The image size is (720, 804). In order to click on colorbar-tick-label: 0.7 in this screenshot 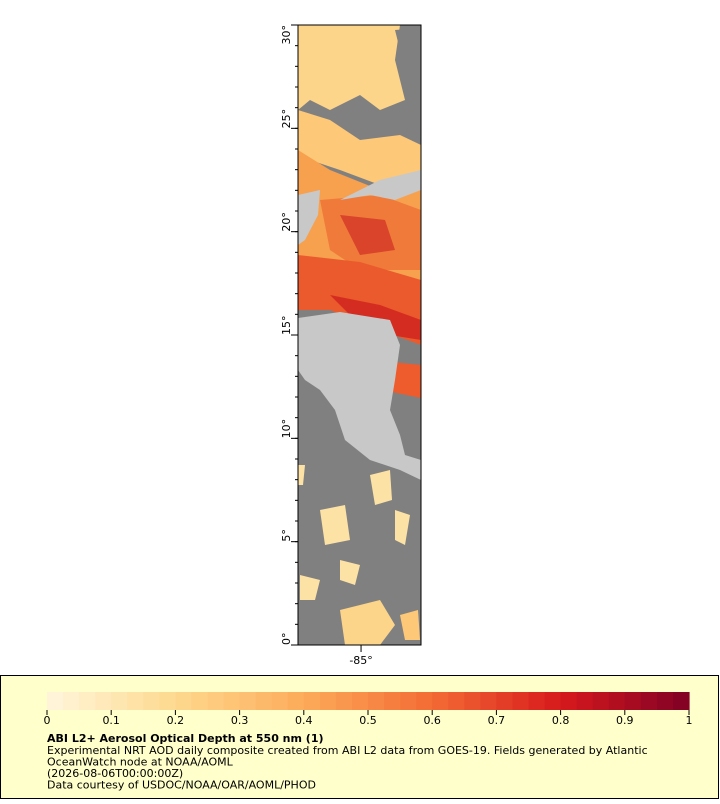, I will do `click(497, 720)`.